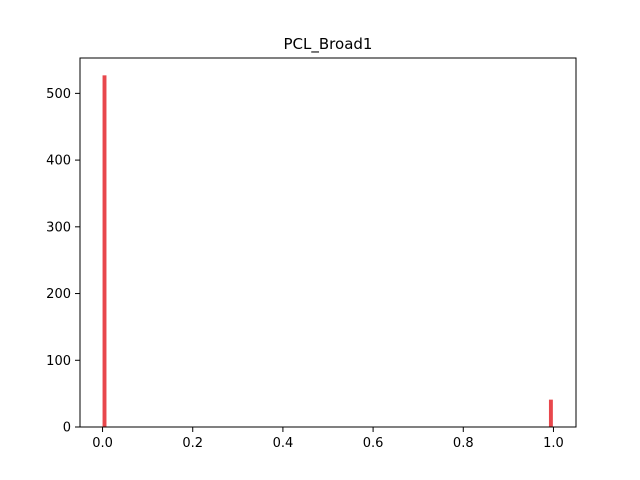  I want to click on y-axis: 0 100 200 300 400 500, so click(63, 261).